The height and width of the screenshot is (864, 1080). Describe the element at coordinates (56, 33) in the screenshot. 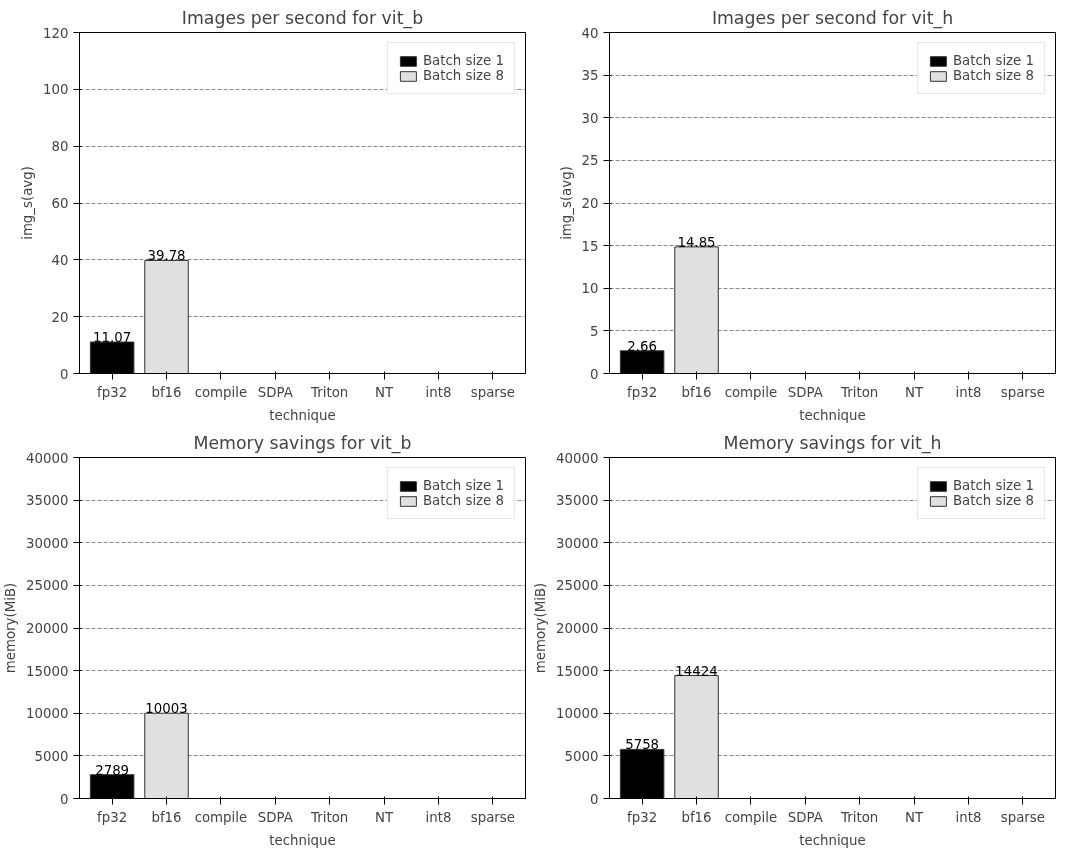

I see `y-tick-label: 120` at that location.